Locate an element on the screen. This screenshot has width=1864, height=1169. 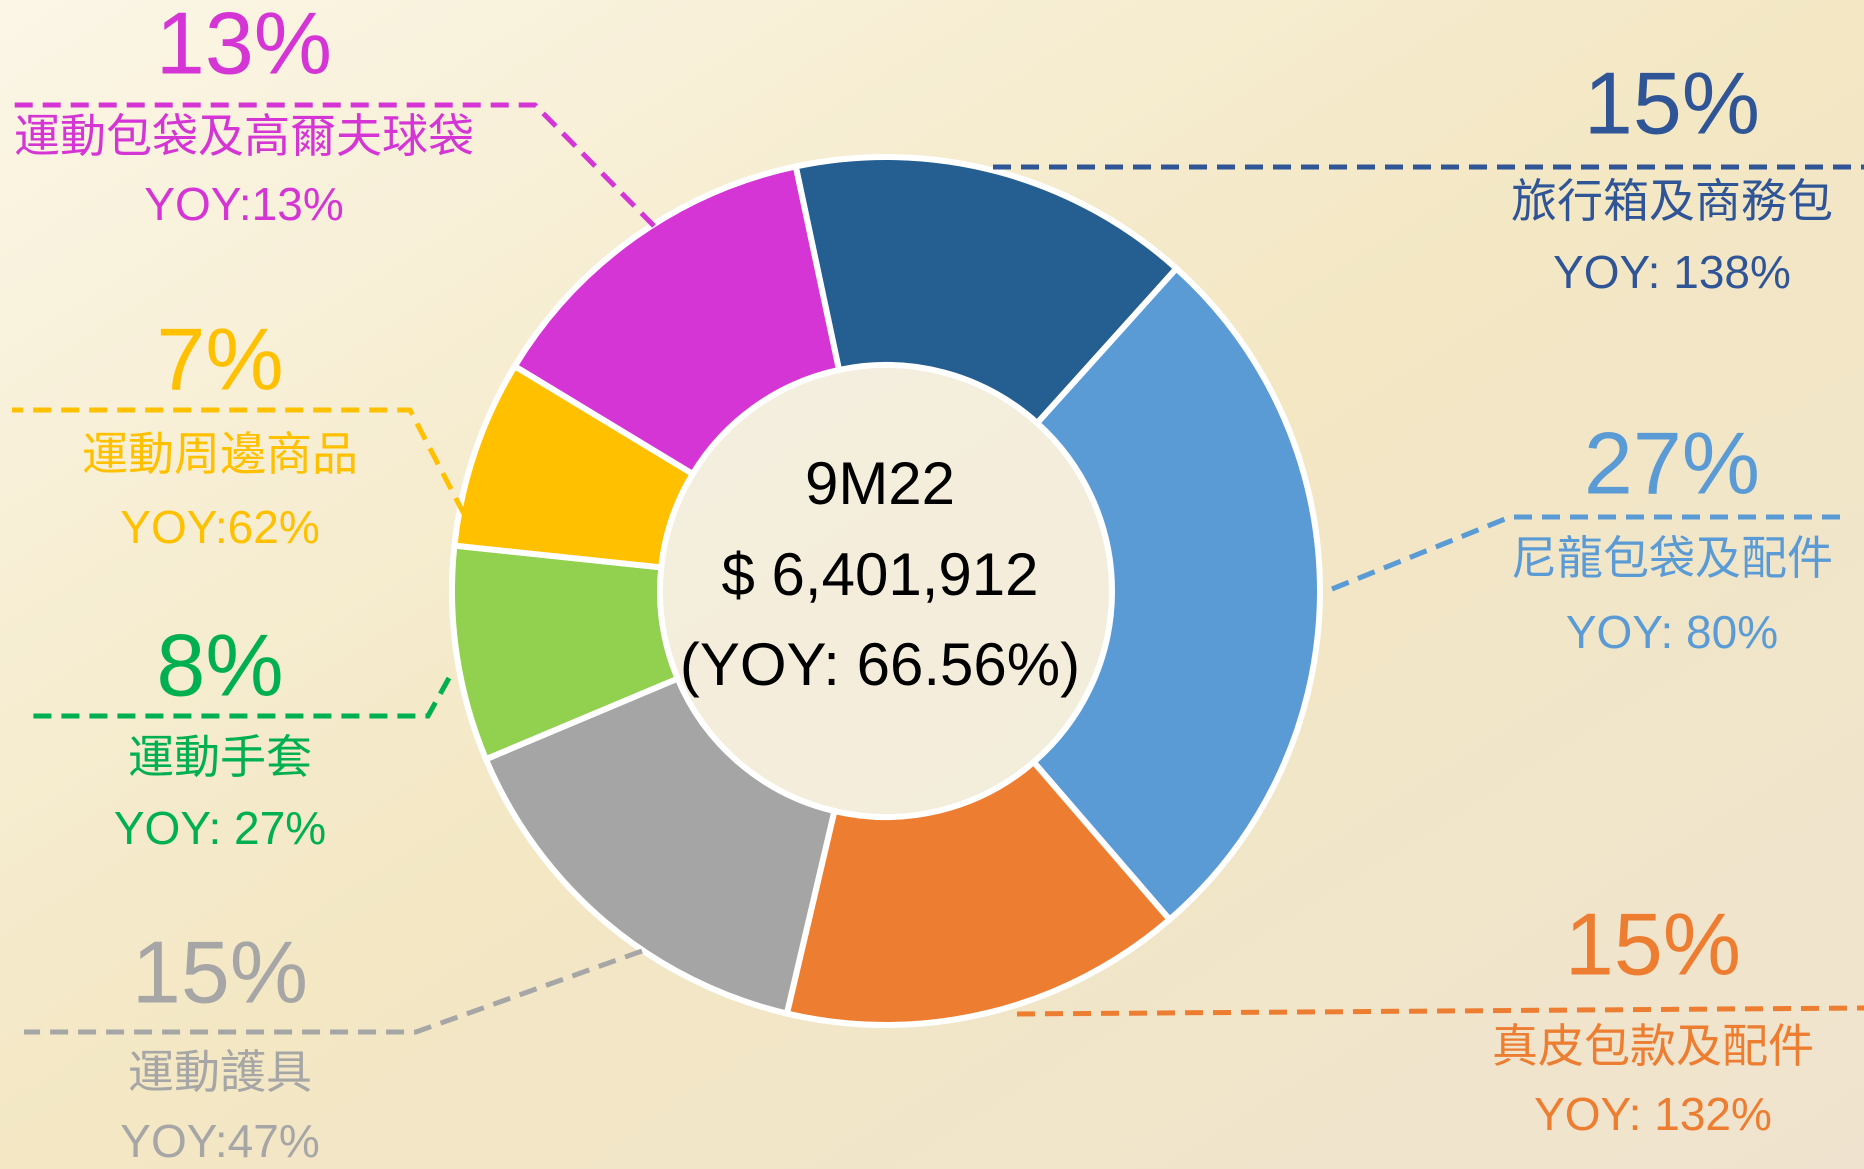
yoy-label: YOY: 138% is located at coordinates (1672, 272).